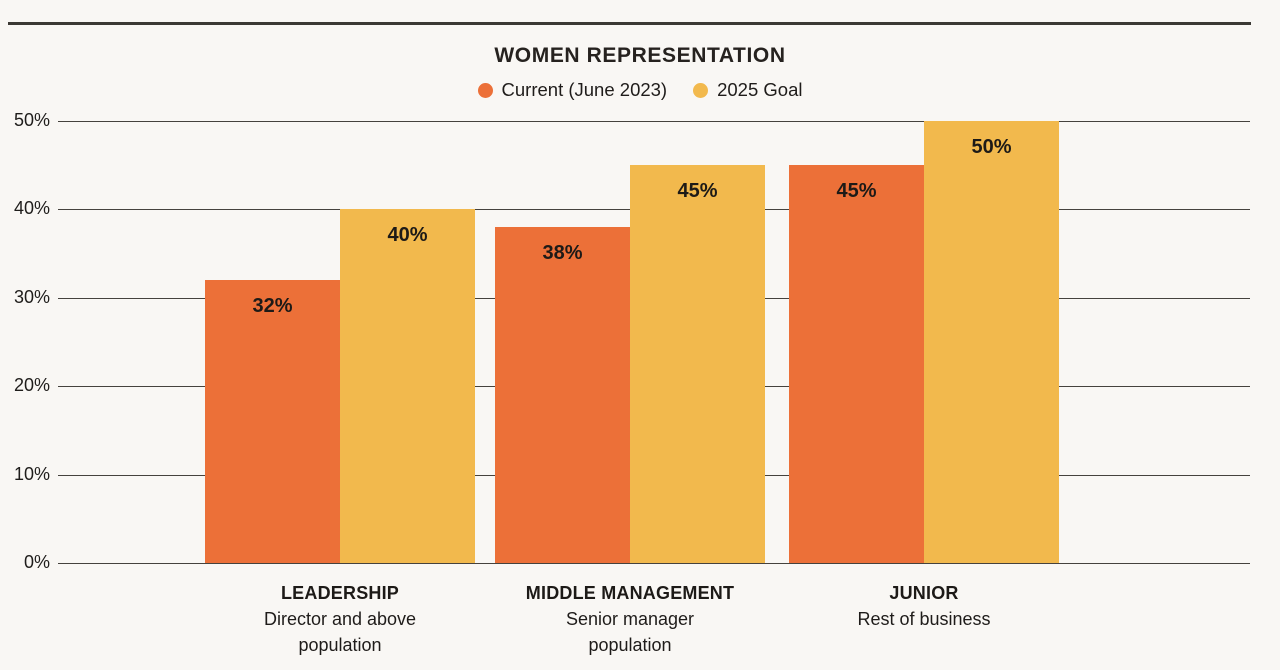  What do you see at coordinates (31, 385) in the screenshot?
I see `y-axis-tick-label: 20%` at bounding box center [31, 385].